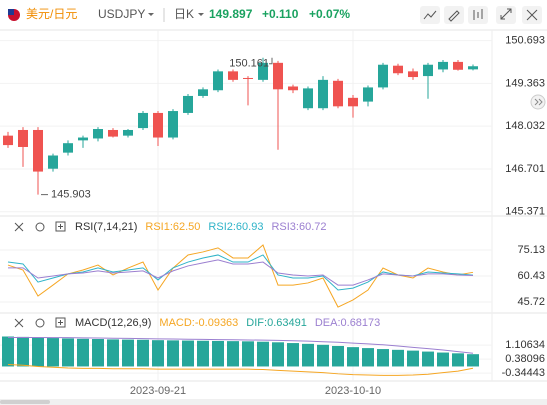 The height and width of the screenshot is (405, 547). Describe the element at coordinates (525, 83) in the screenshot. I see `y-tick-label: 149.363` at that location.